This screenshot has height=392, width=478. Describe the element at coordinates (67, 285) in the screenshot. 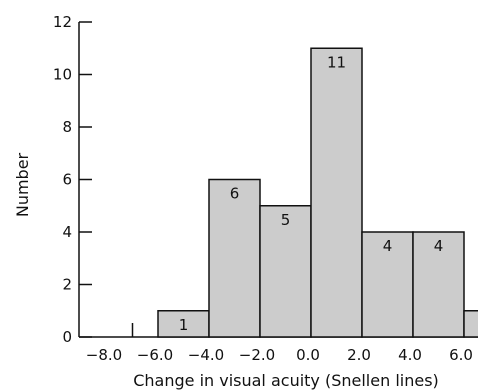

I see `y-tick-label: 2` at that location.